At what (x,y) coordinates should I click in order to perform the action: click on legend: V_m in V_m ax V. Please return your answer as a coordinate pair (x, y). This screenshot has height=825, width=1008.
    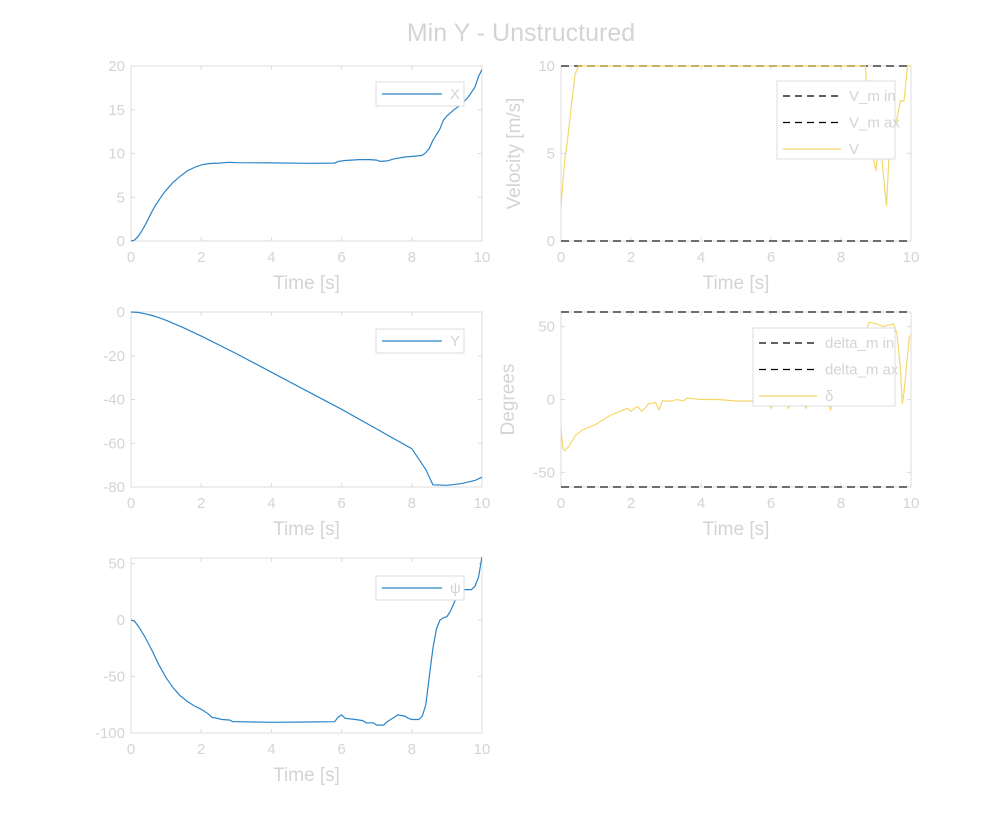
    Looking at the image, I should click on (838, 120).